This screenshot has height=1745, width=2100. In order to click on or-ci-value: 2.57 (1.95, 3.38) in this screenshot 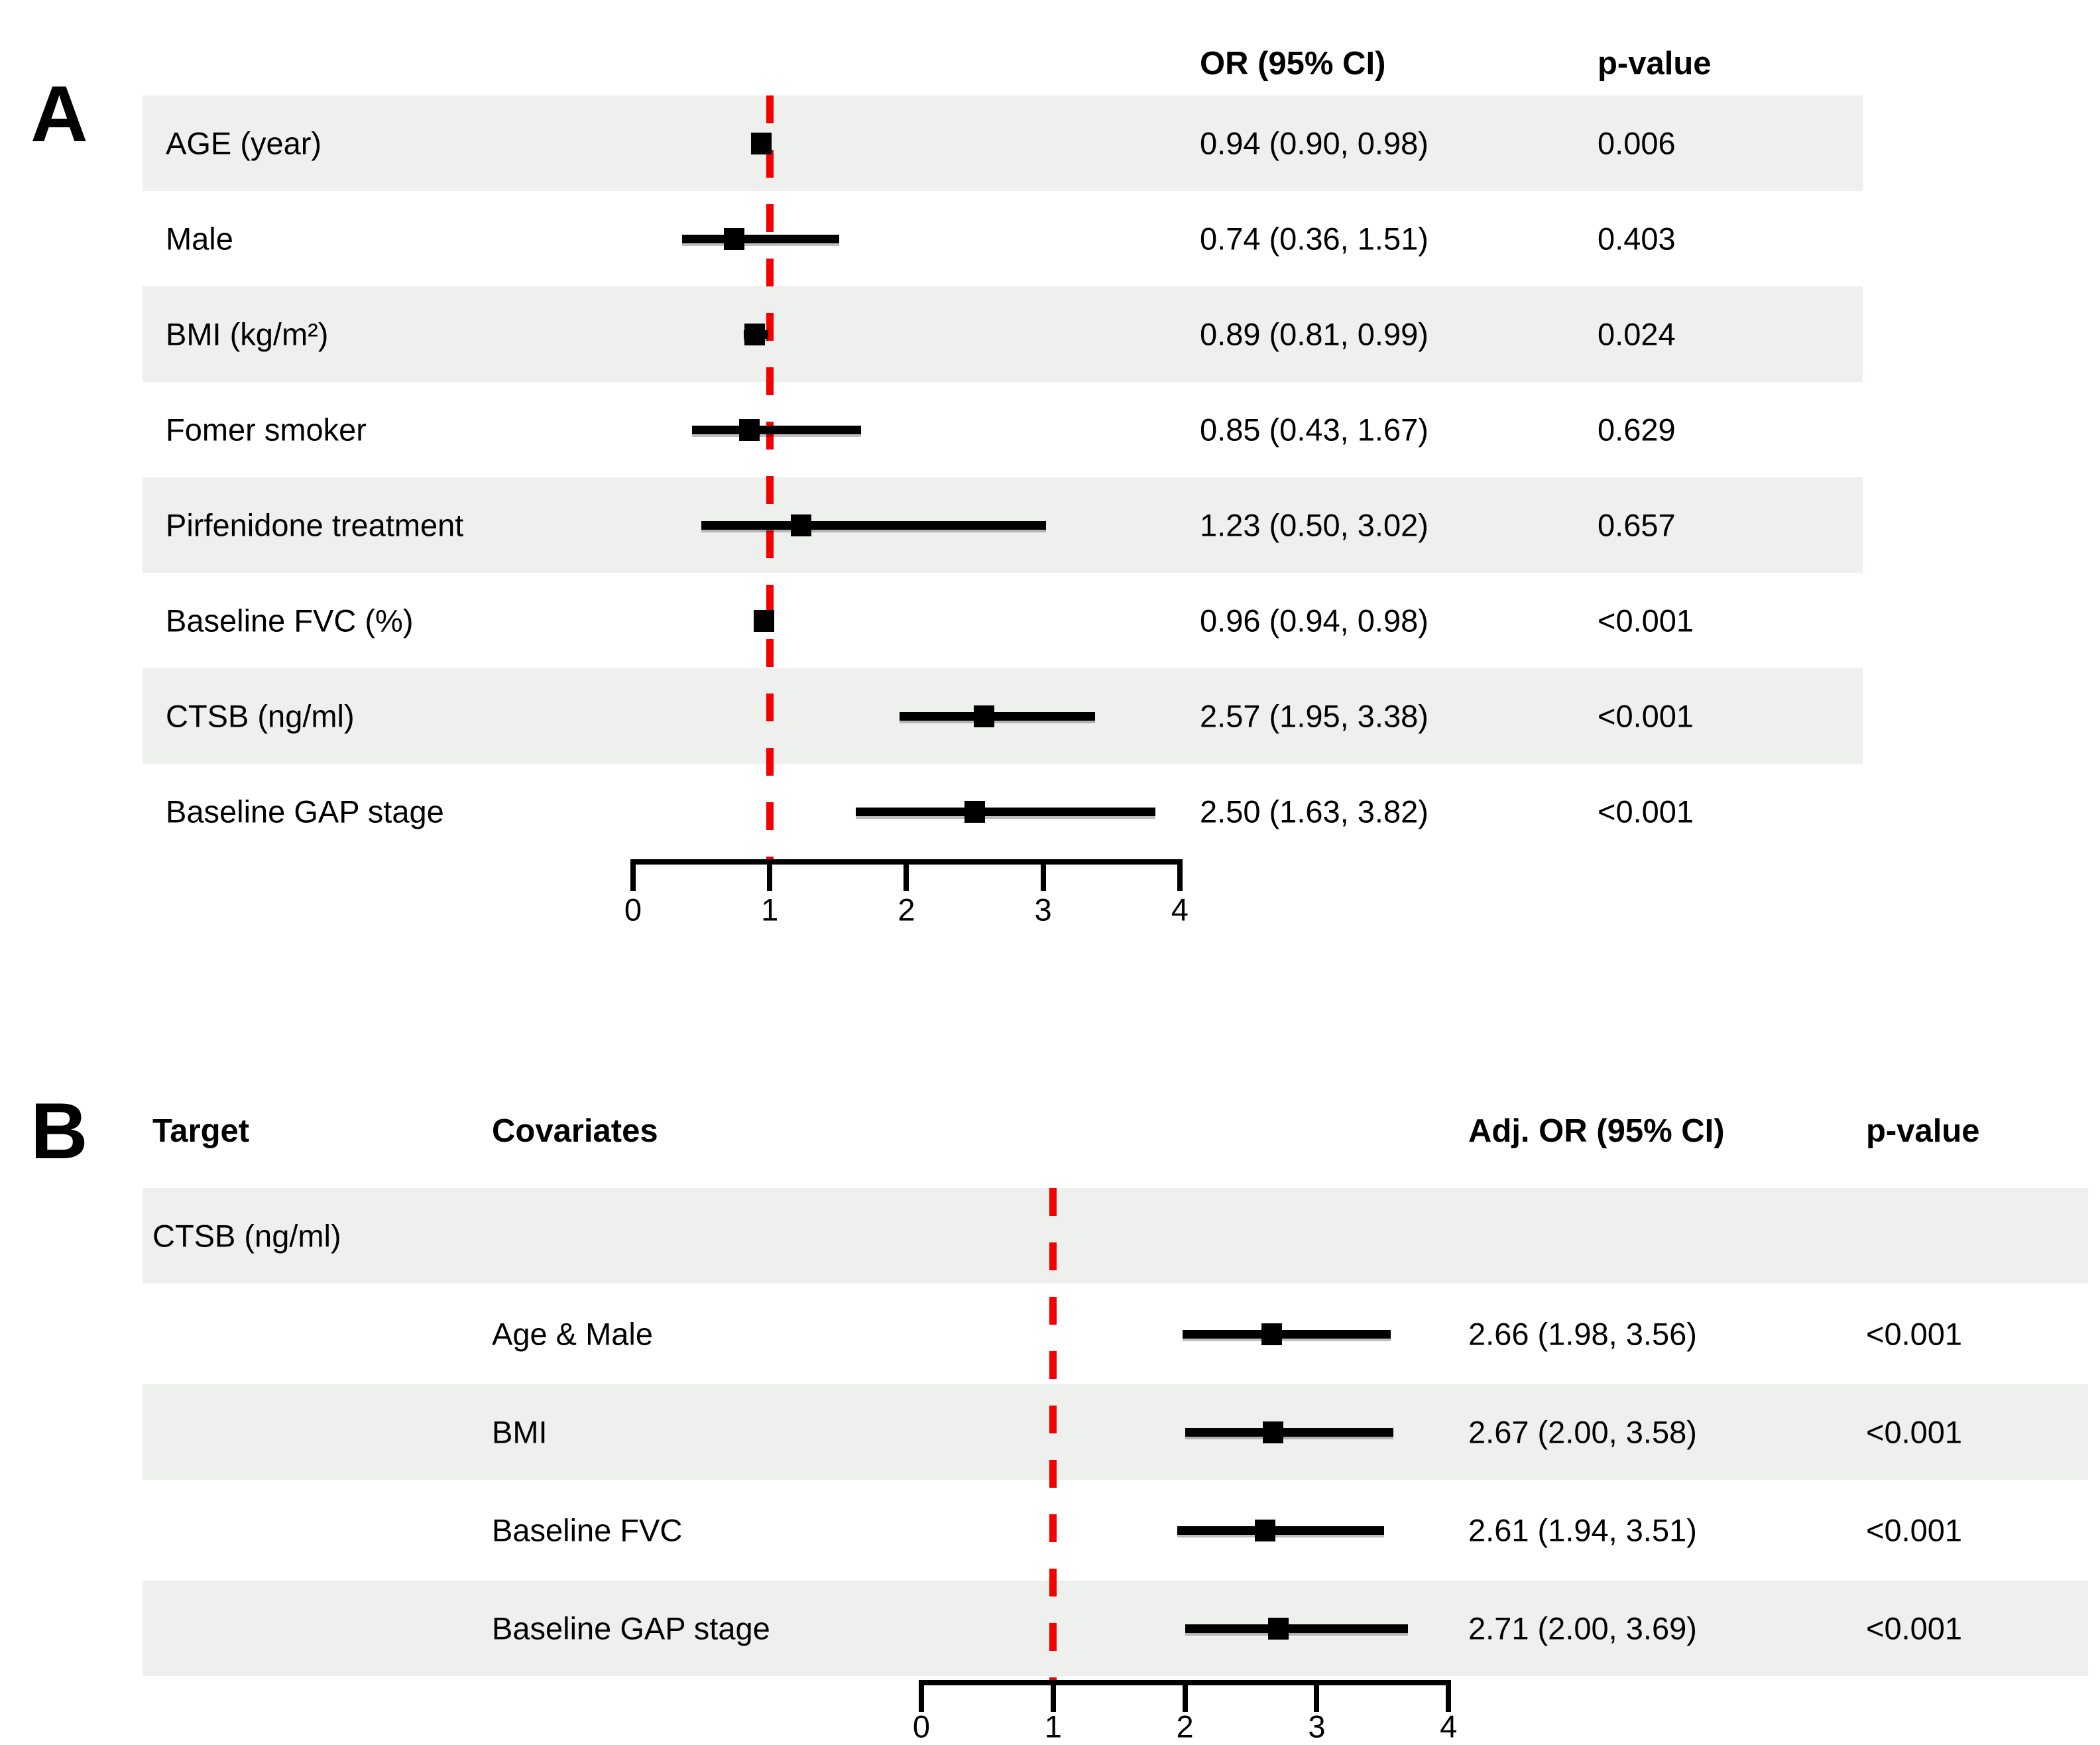, I will do `click(1314, 716)`.